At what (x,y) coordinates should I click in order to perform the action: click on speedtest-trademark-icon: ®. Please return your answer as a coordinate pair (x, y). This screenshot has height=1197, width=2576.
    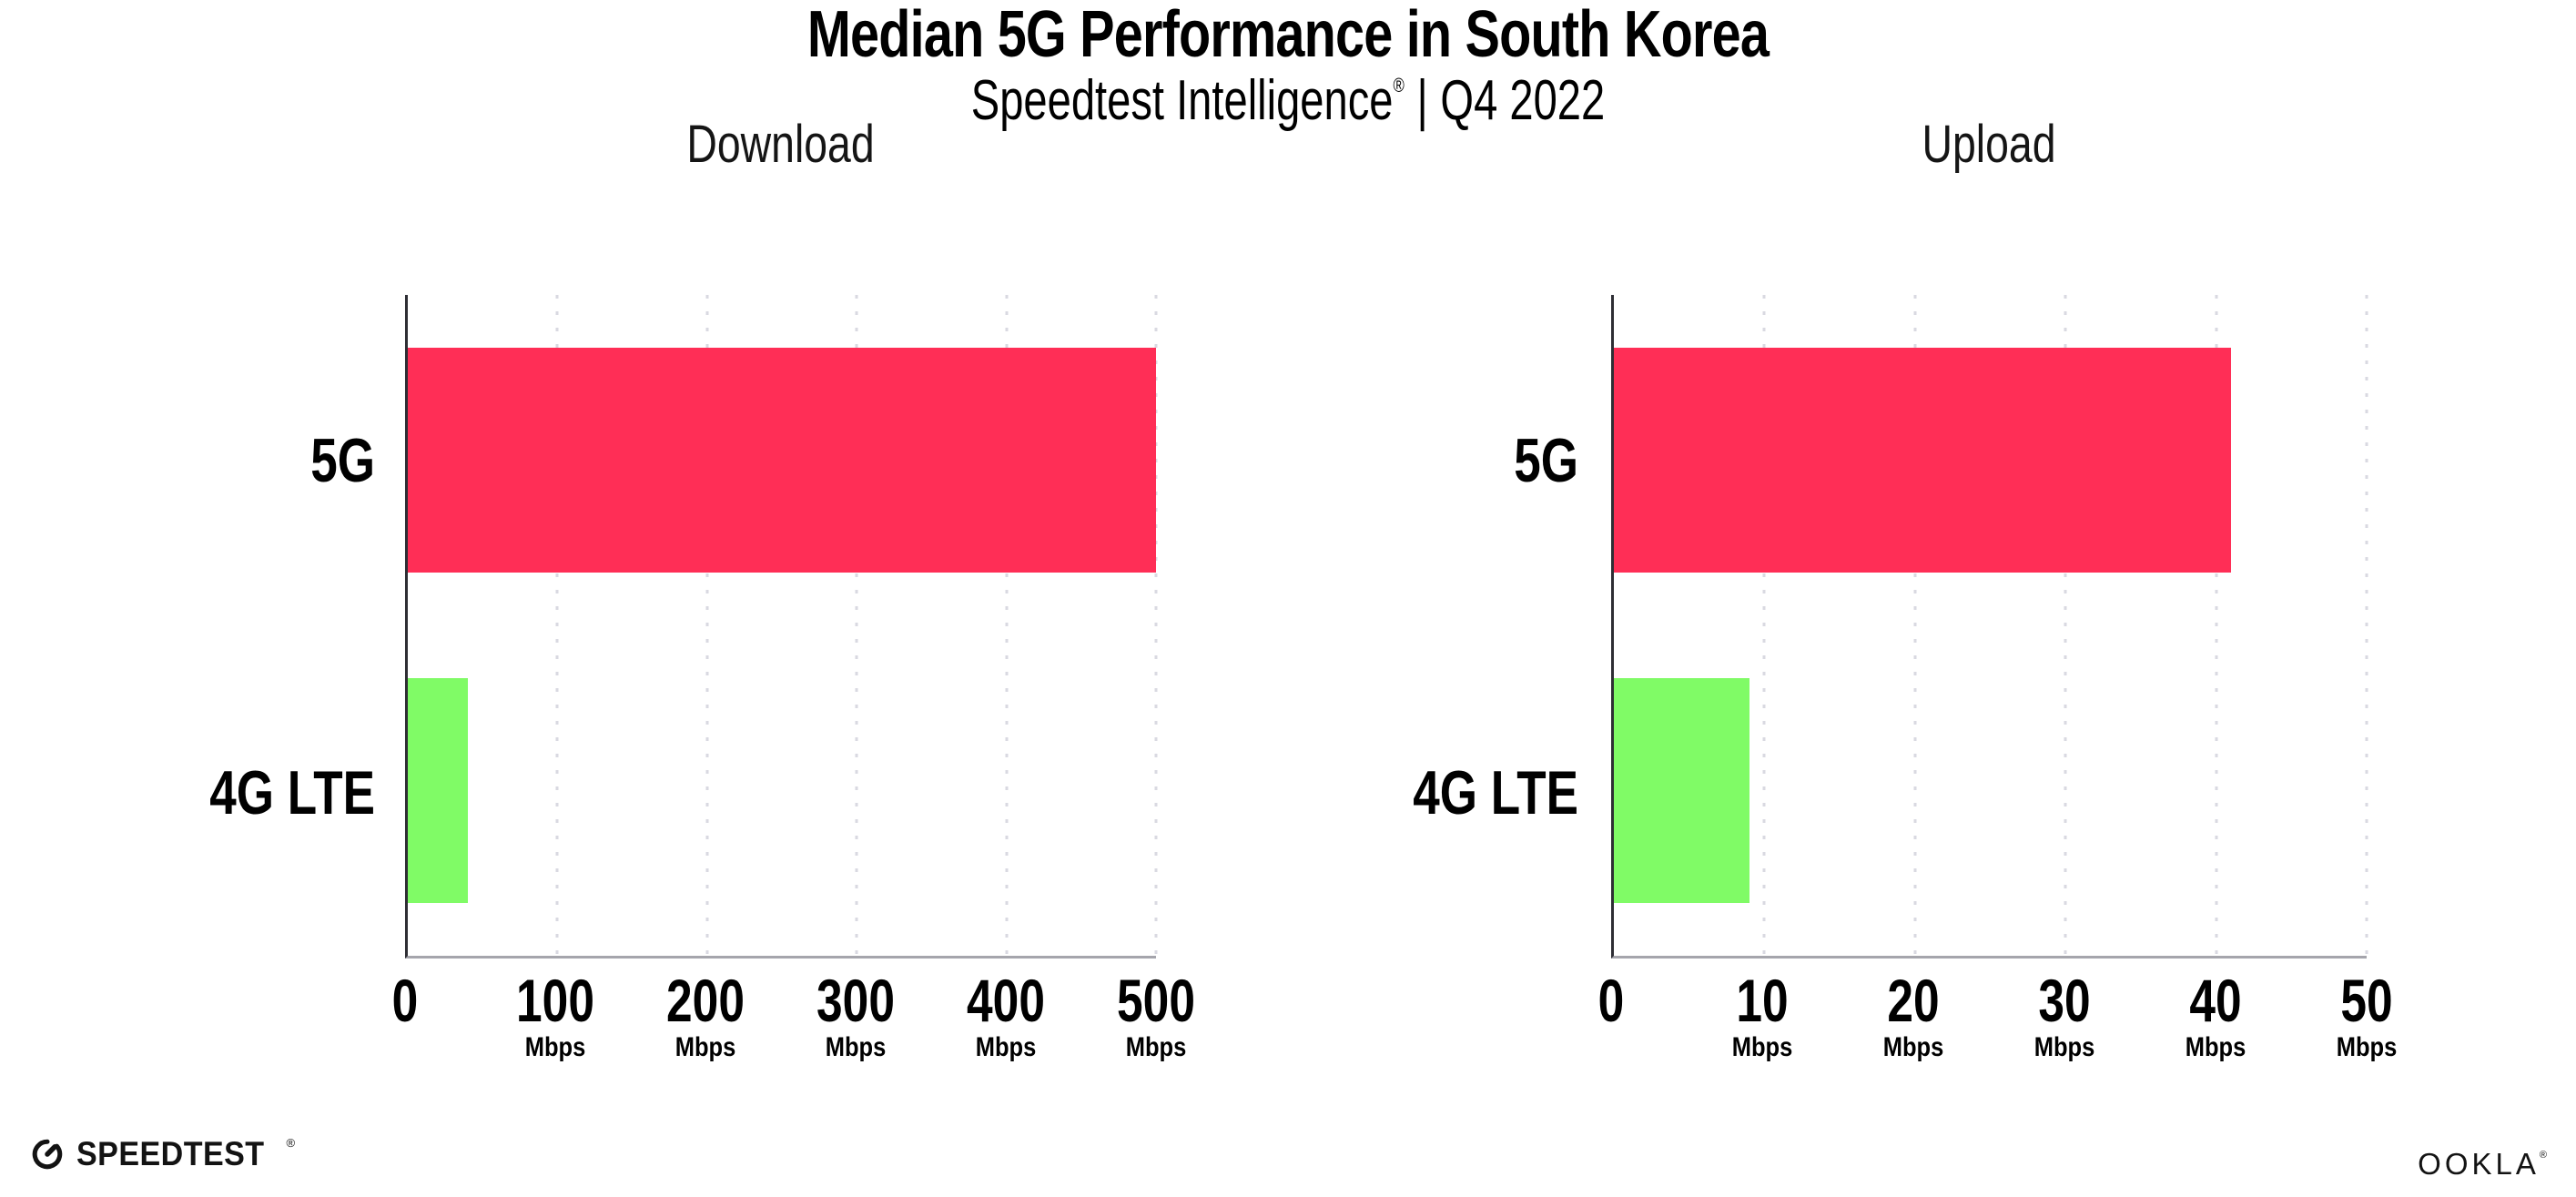
    Looking at the image, I should click on (291, 1143).